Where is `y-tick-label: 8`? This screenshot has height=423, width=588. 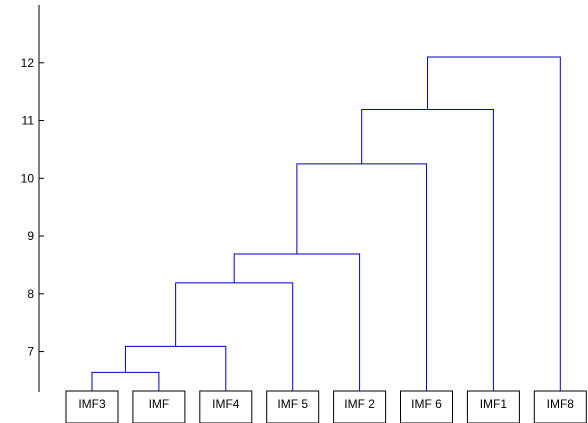
y-tick-label: 8 is located at coordinates (30, 294).